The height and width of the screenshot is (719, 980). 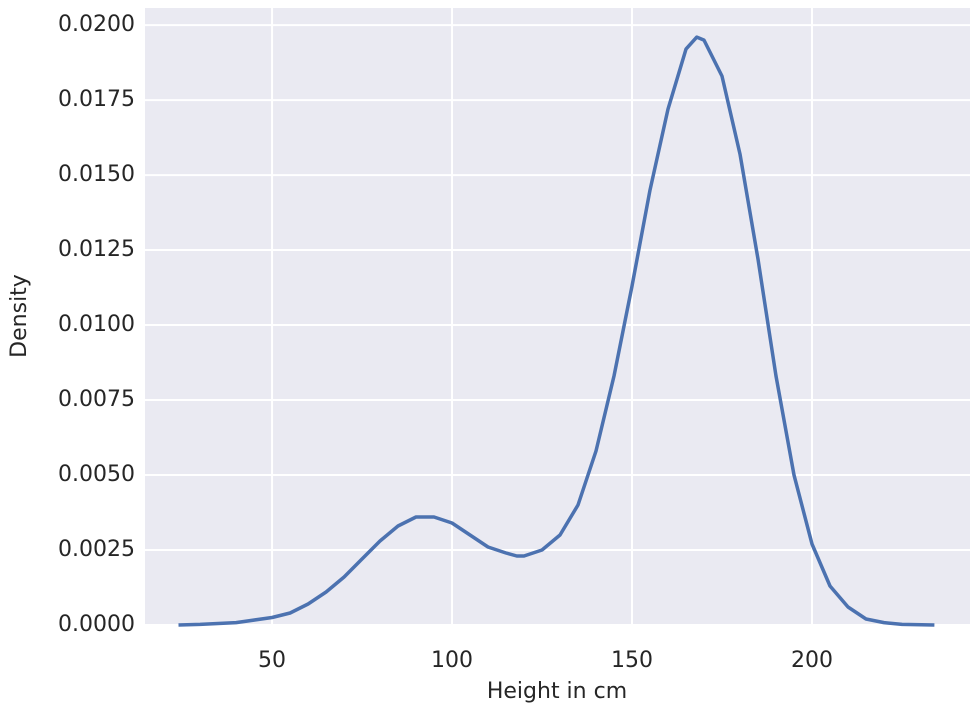 What do you see at coordinates (96, 174) in the screenshot?
I see `y-tick-label: 0.0150` at bounding box center [96, 174].